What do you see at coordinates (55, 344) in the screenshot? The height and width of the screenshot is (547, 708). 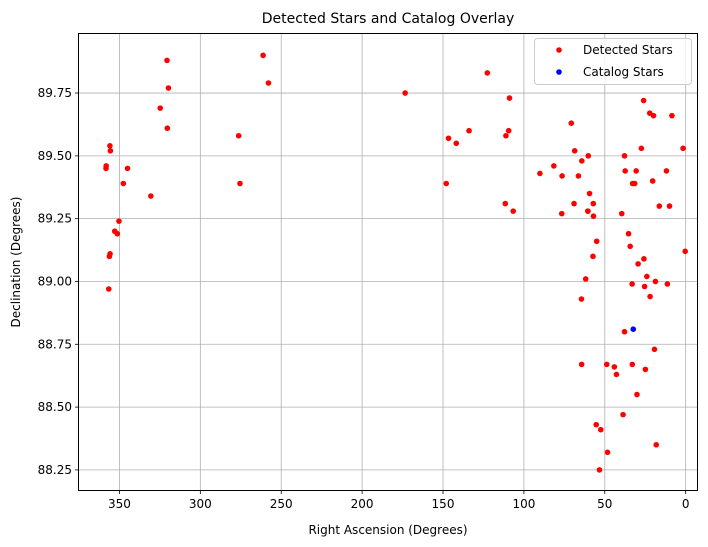 I see `y-tick-label: 88.75` at bounding box center [55, 344].